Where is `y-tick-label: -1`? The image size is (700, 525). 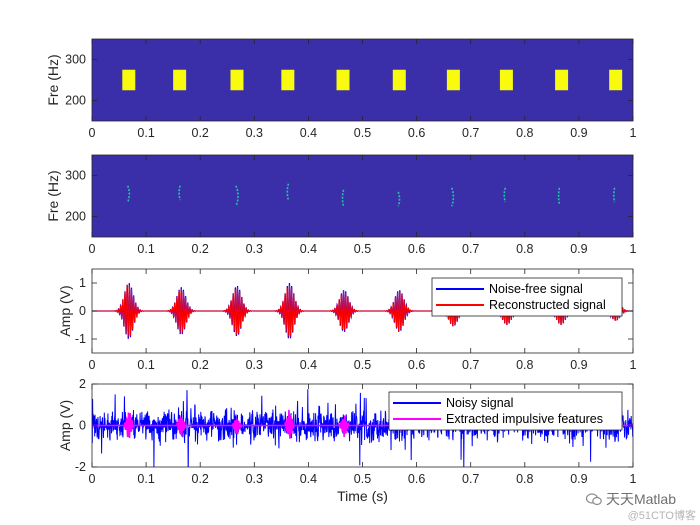 y-tick-label: -1 is located at coordinates (80, 339).